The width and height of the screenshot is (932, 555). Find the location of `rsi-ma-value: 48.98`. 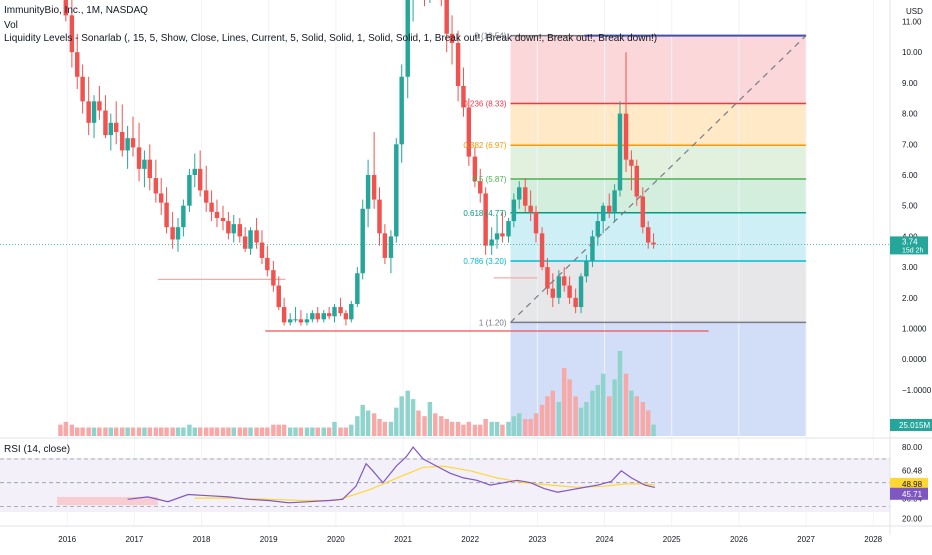

rsi-ma-value: 48.98 is located at coordinates (912, 484).